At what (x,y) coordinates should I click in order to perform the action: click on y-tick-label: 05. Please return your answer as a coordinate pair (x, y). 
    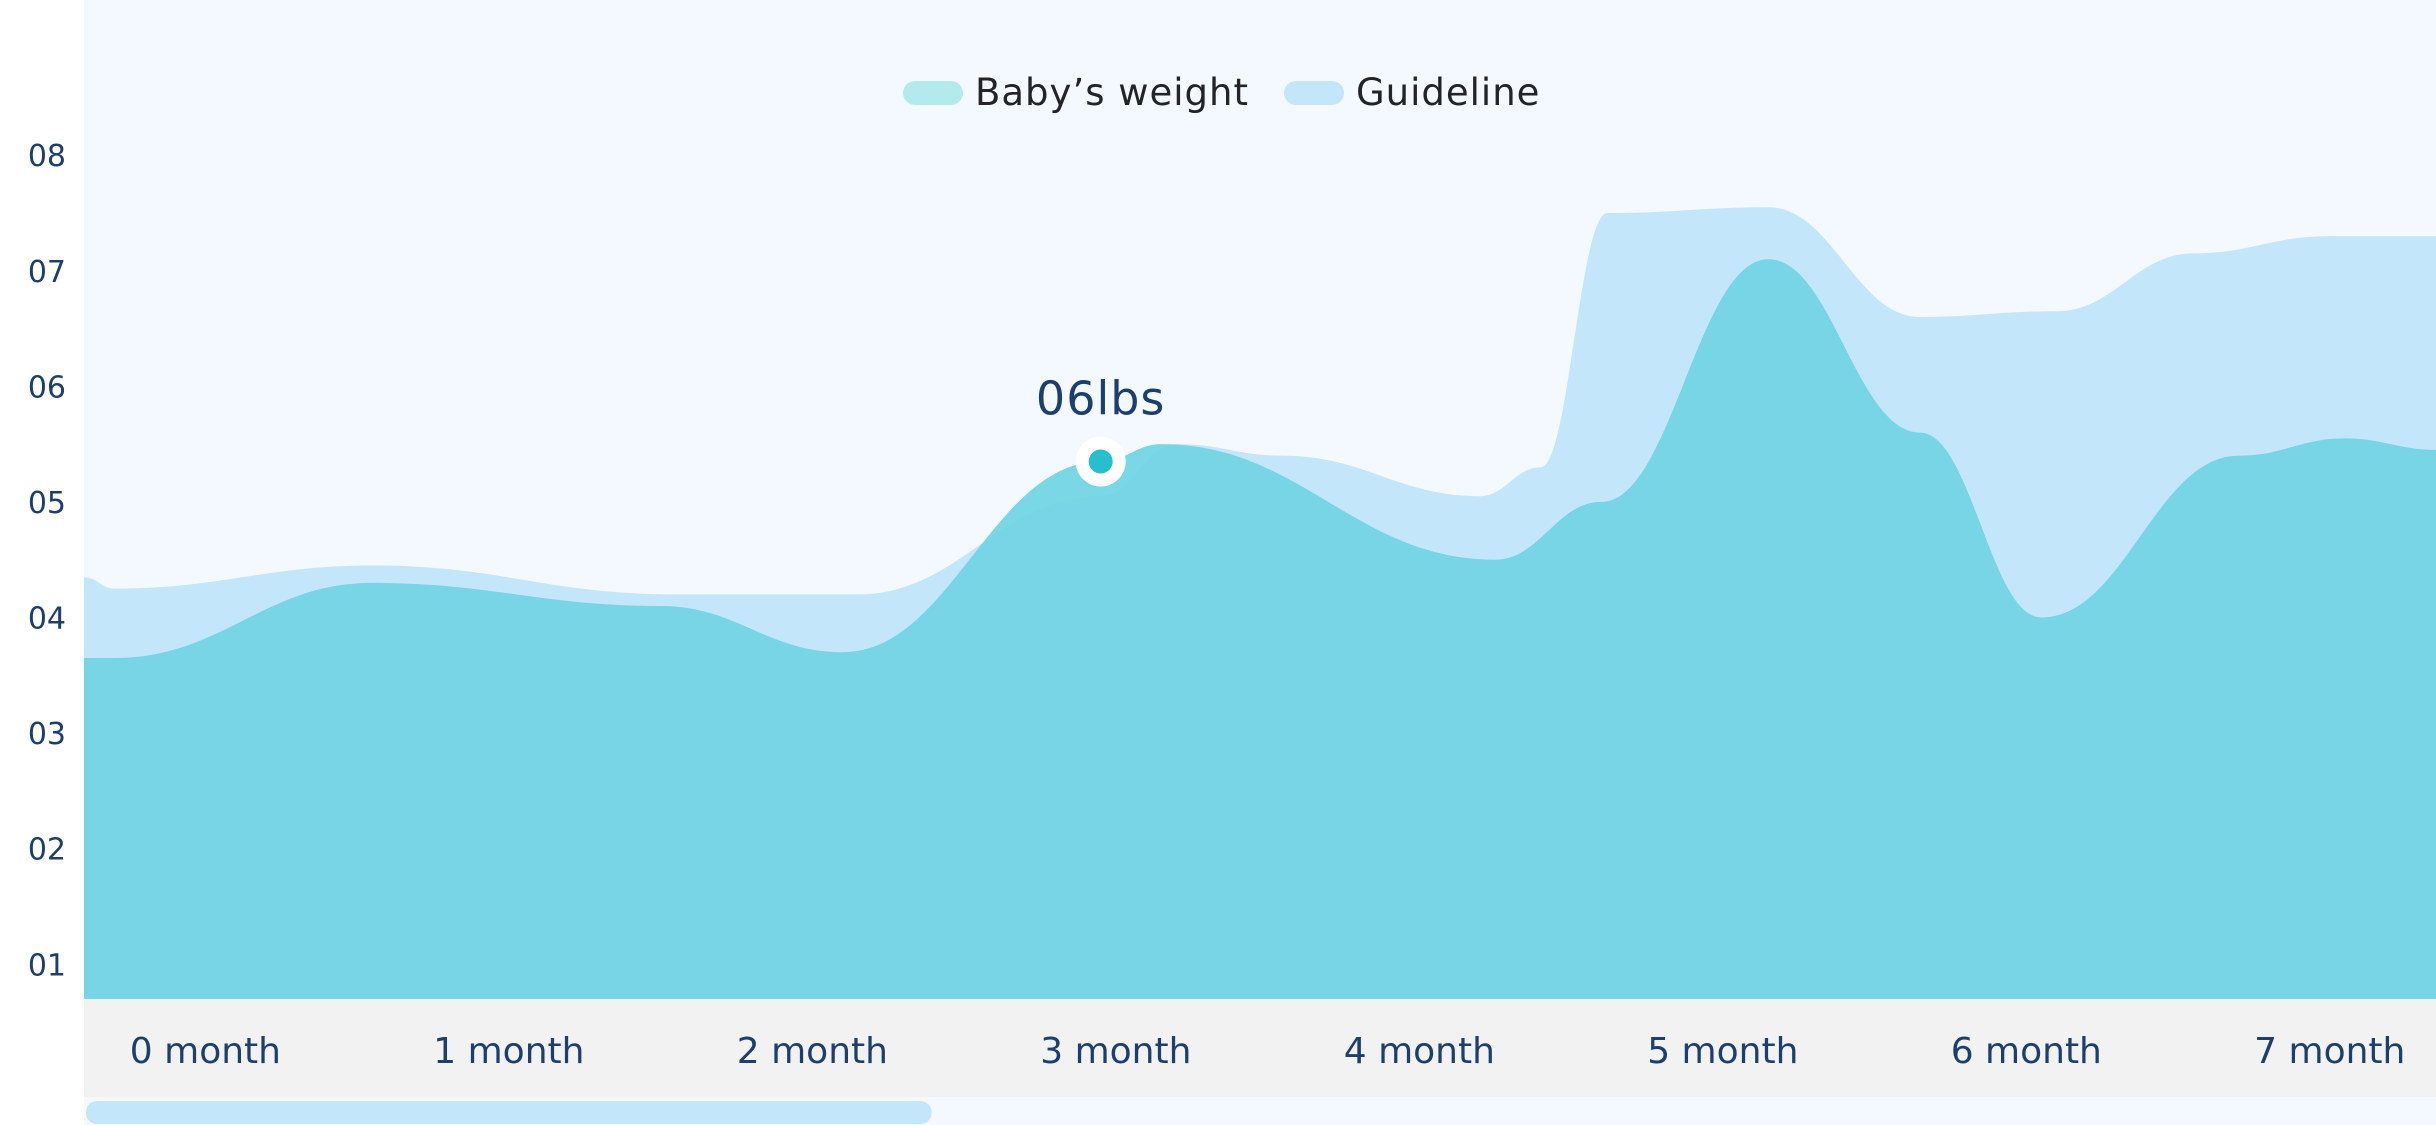
    Looking at the image, I should click on (47, 503).